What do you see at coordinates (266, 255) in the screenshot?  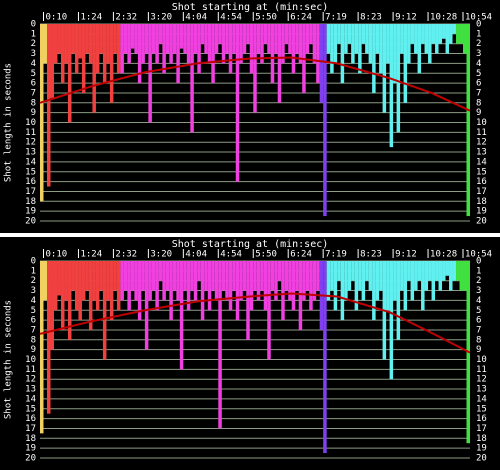 I see `x-tick-label: 5:50` at bounding box center [266, 255].